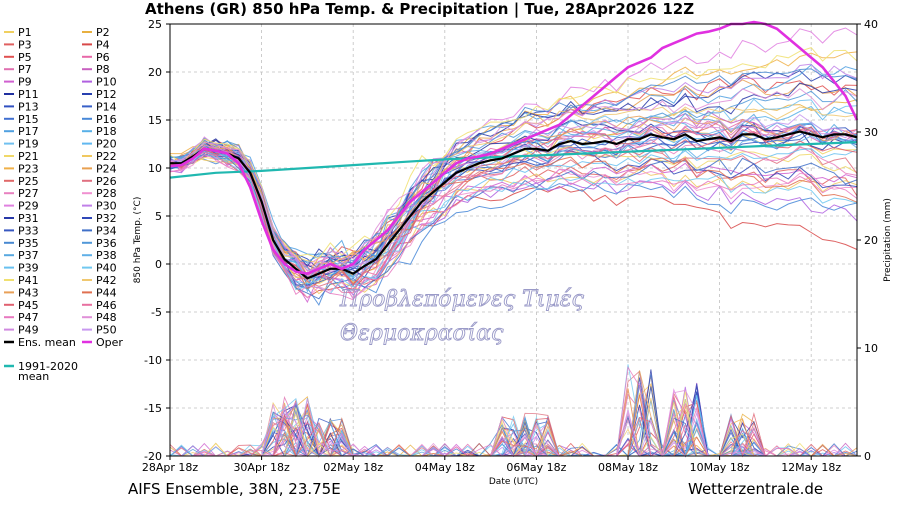 The height and width of the screenshot is (506, 900). What do you see at coordinates (28, 181) in the screenshot?
I see `legend-item: P25` at bounding box center [28, 181].